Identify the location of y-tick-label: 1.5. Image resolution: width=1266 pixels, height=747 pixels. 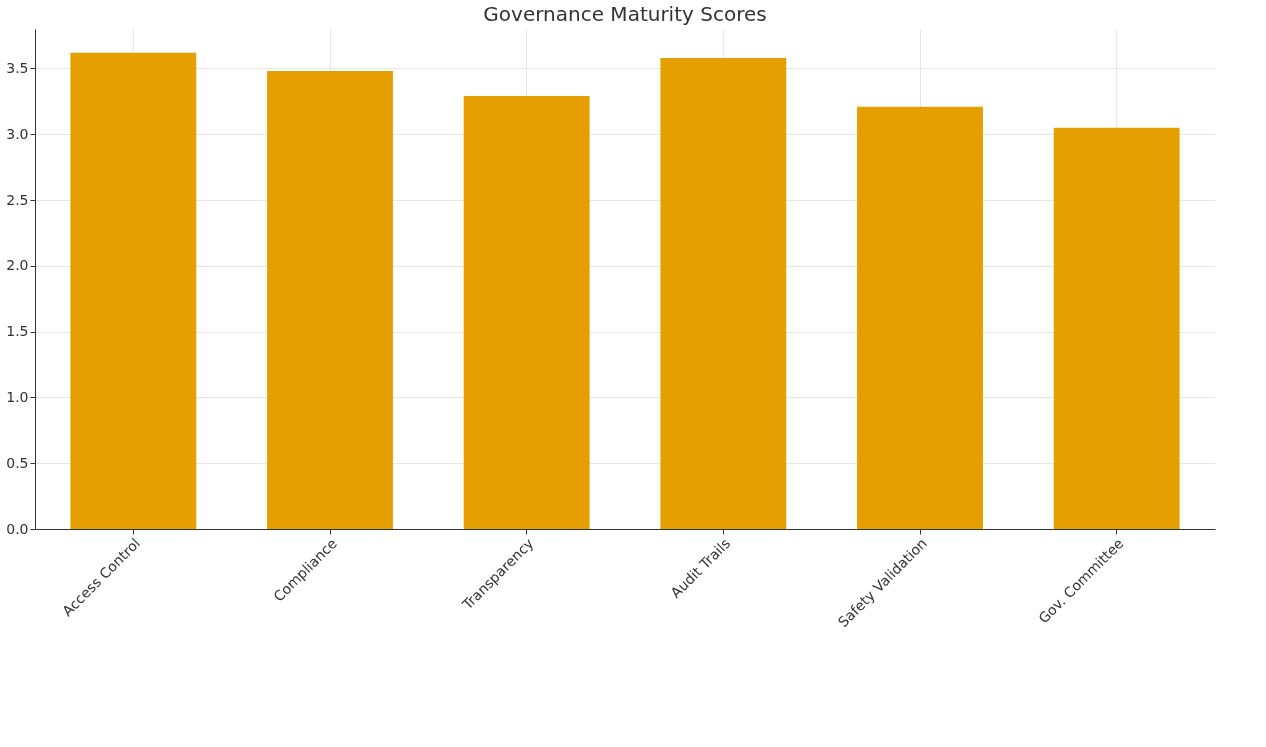
(17, 331).